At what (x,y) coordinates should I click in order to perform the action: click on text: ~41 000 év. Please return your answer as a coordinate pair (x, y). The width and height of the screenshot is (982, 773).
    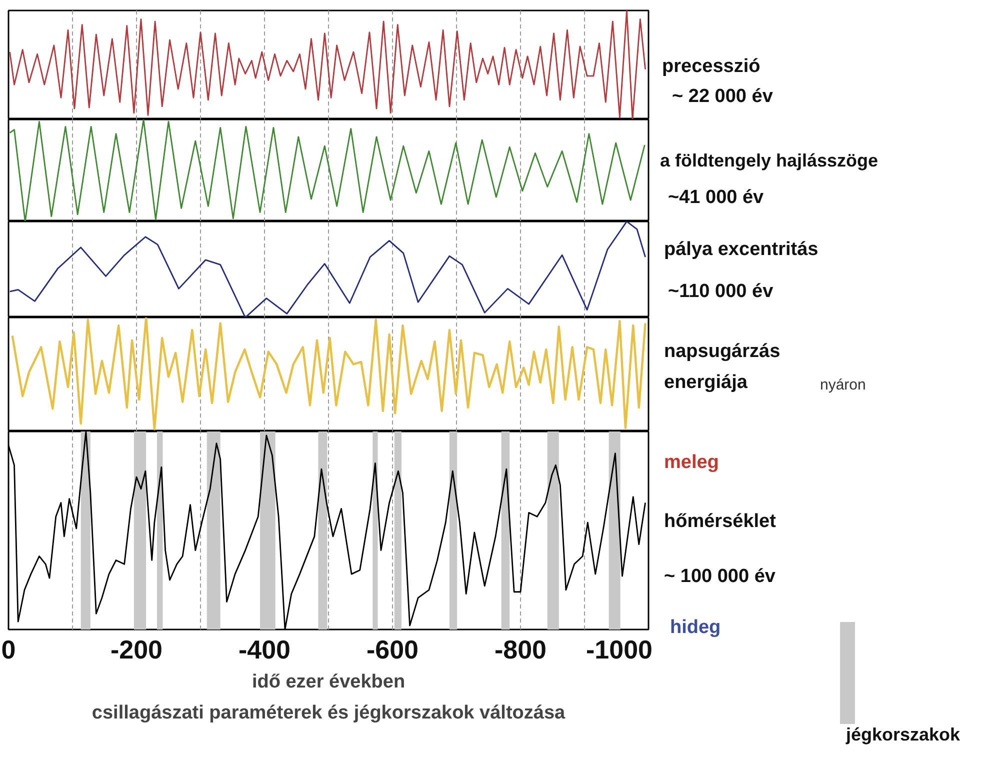
    Looking at the image, I should click on (716, 198).